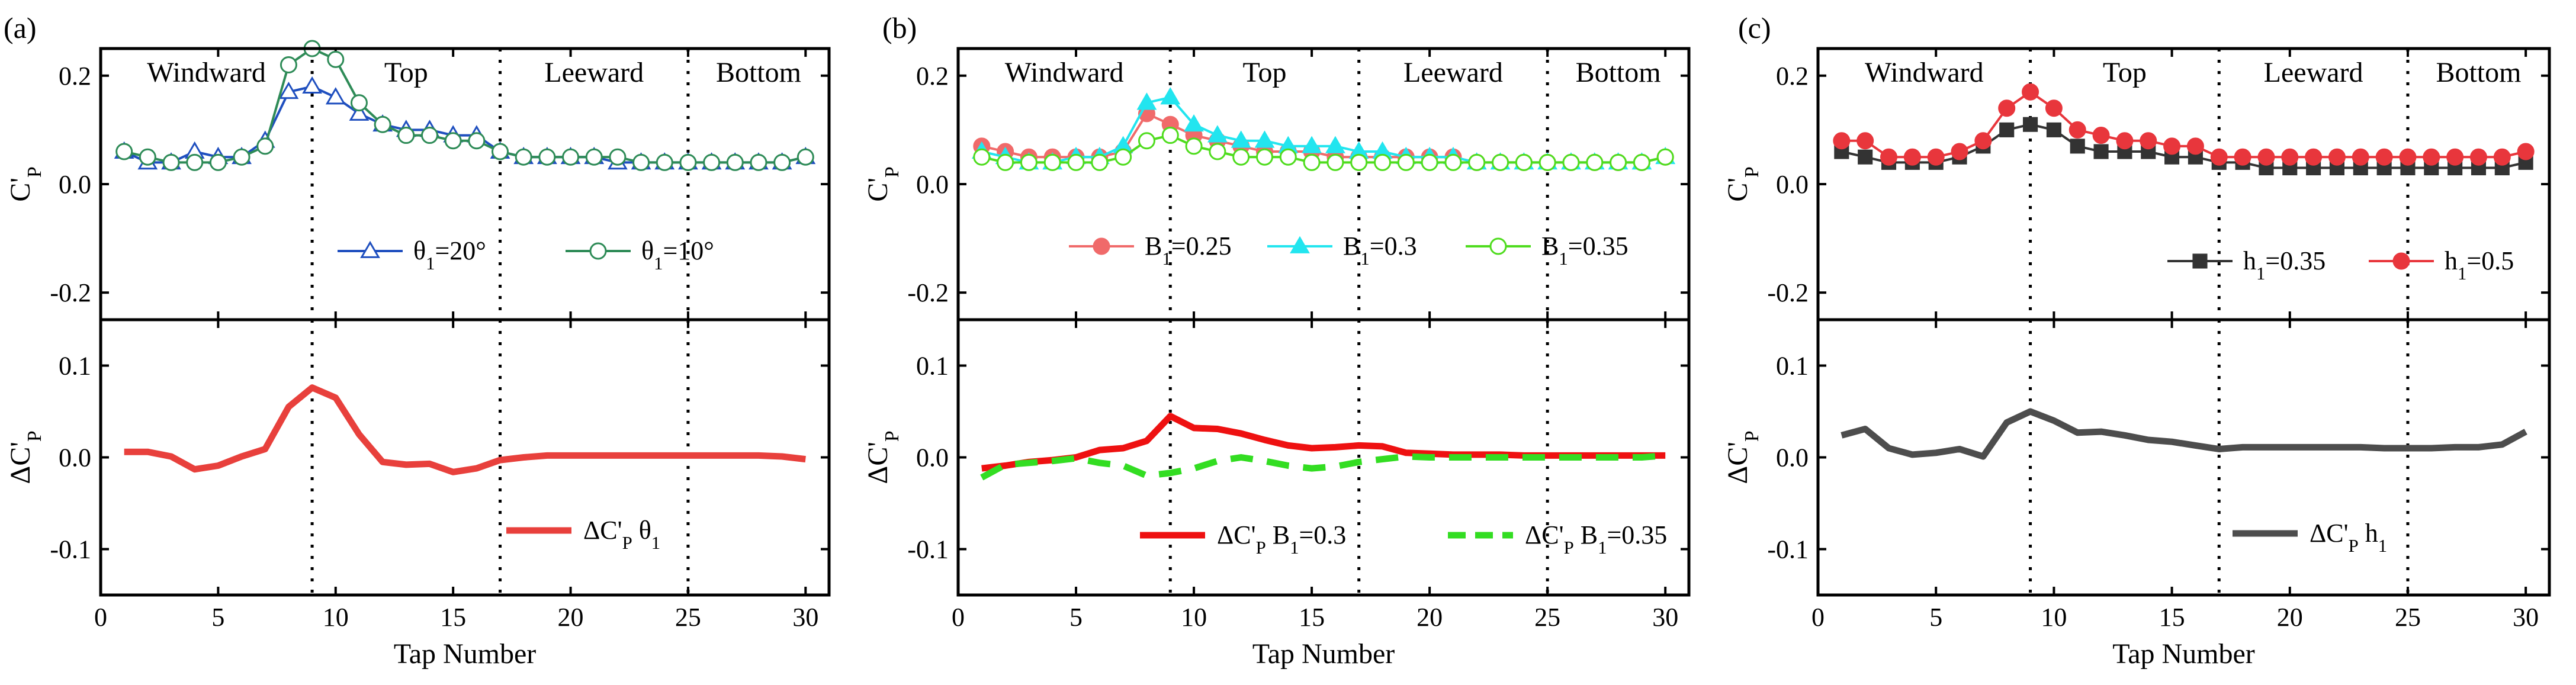  Describe the element at coordinates (2441, 265) in the screenshot. I see `legend-entry: h1=0.5` at that location.